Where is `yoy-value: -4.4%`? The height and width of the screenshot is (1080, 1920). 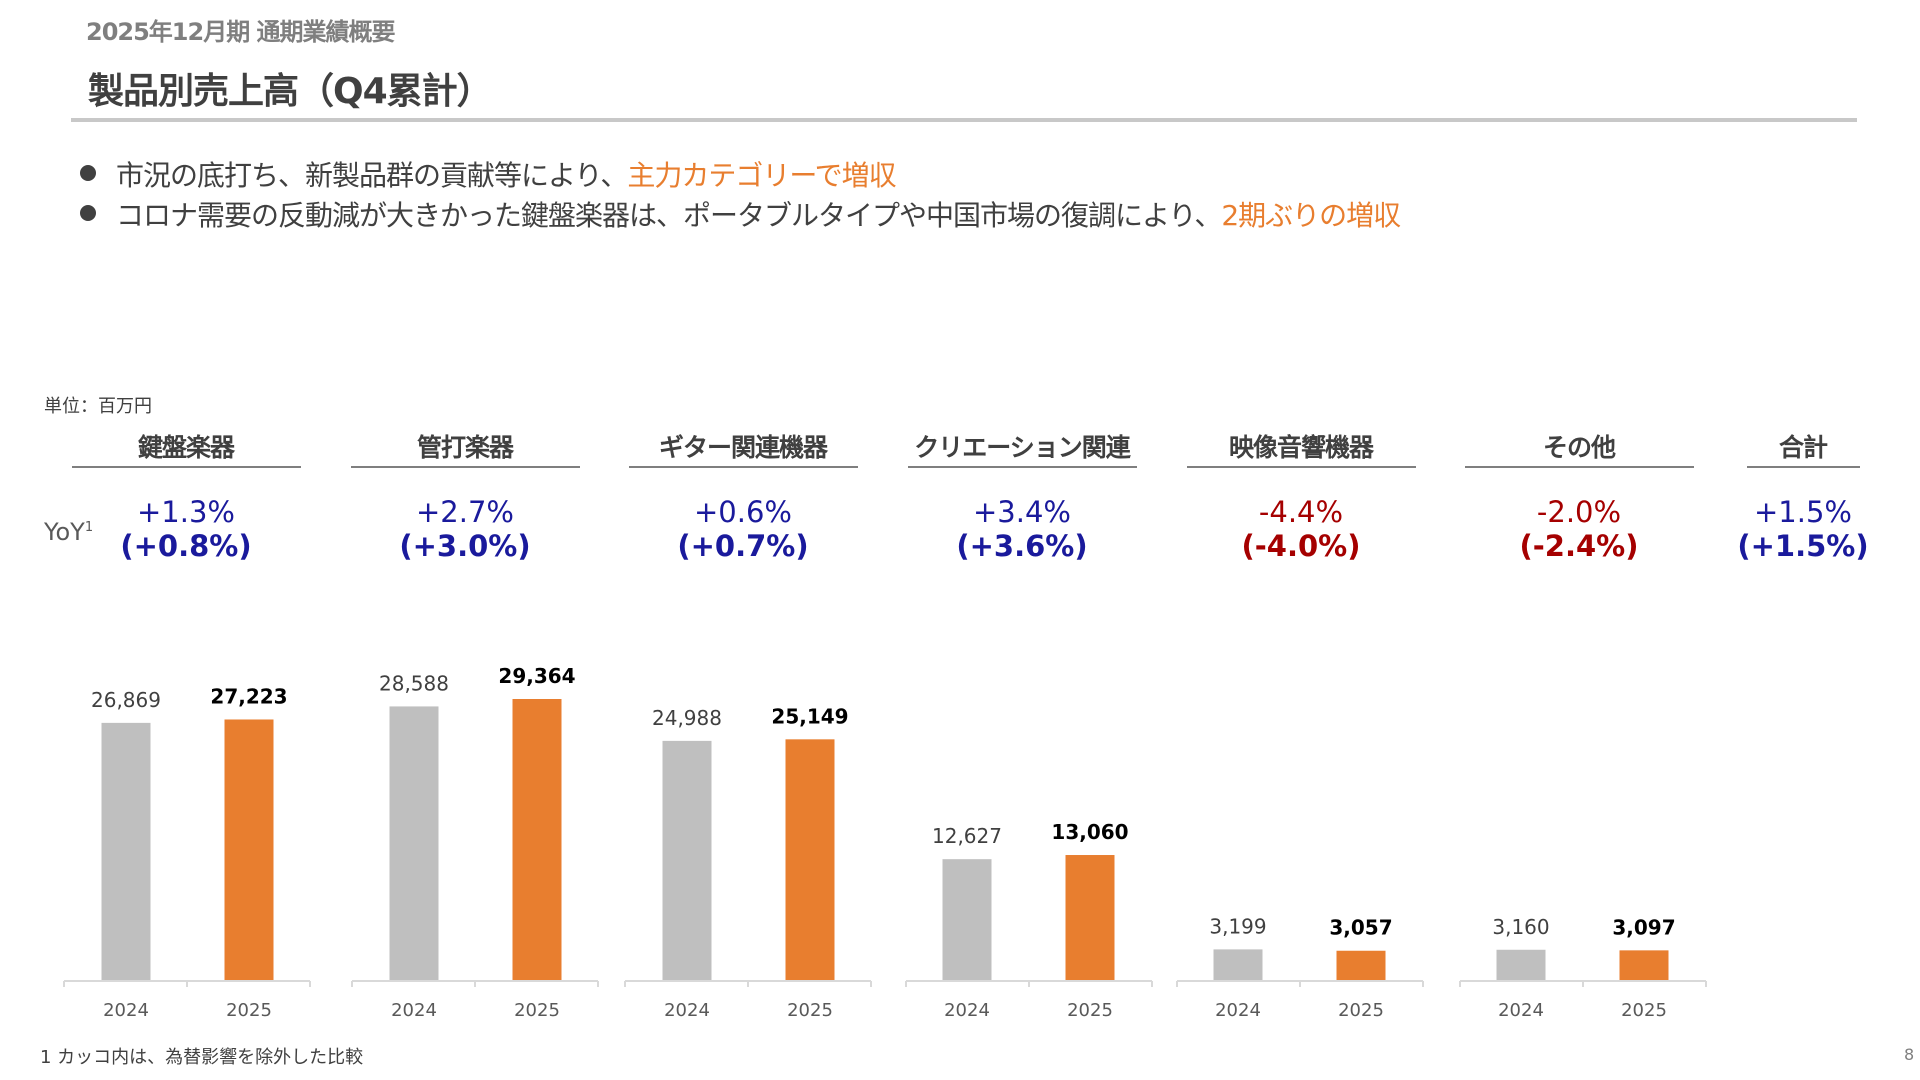 yoy-value: -4.4% is located at coordinates (1301, 512).